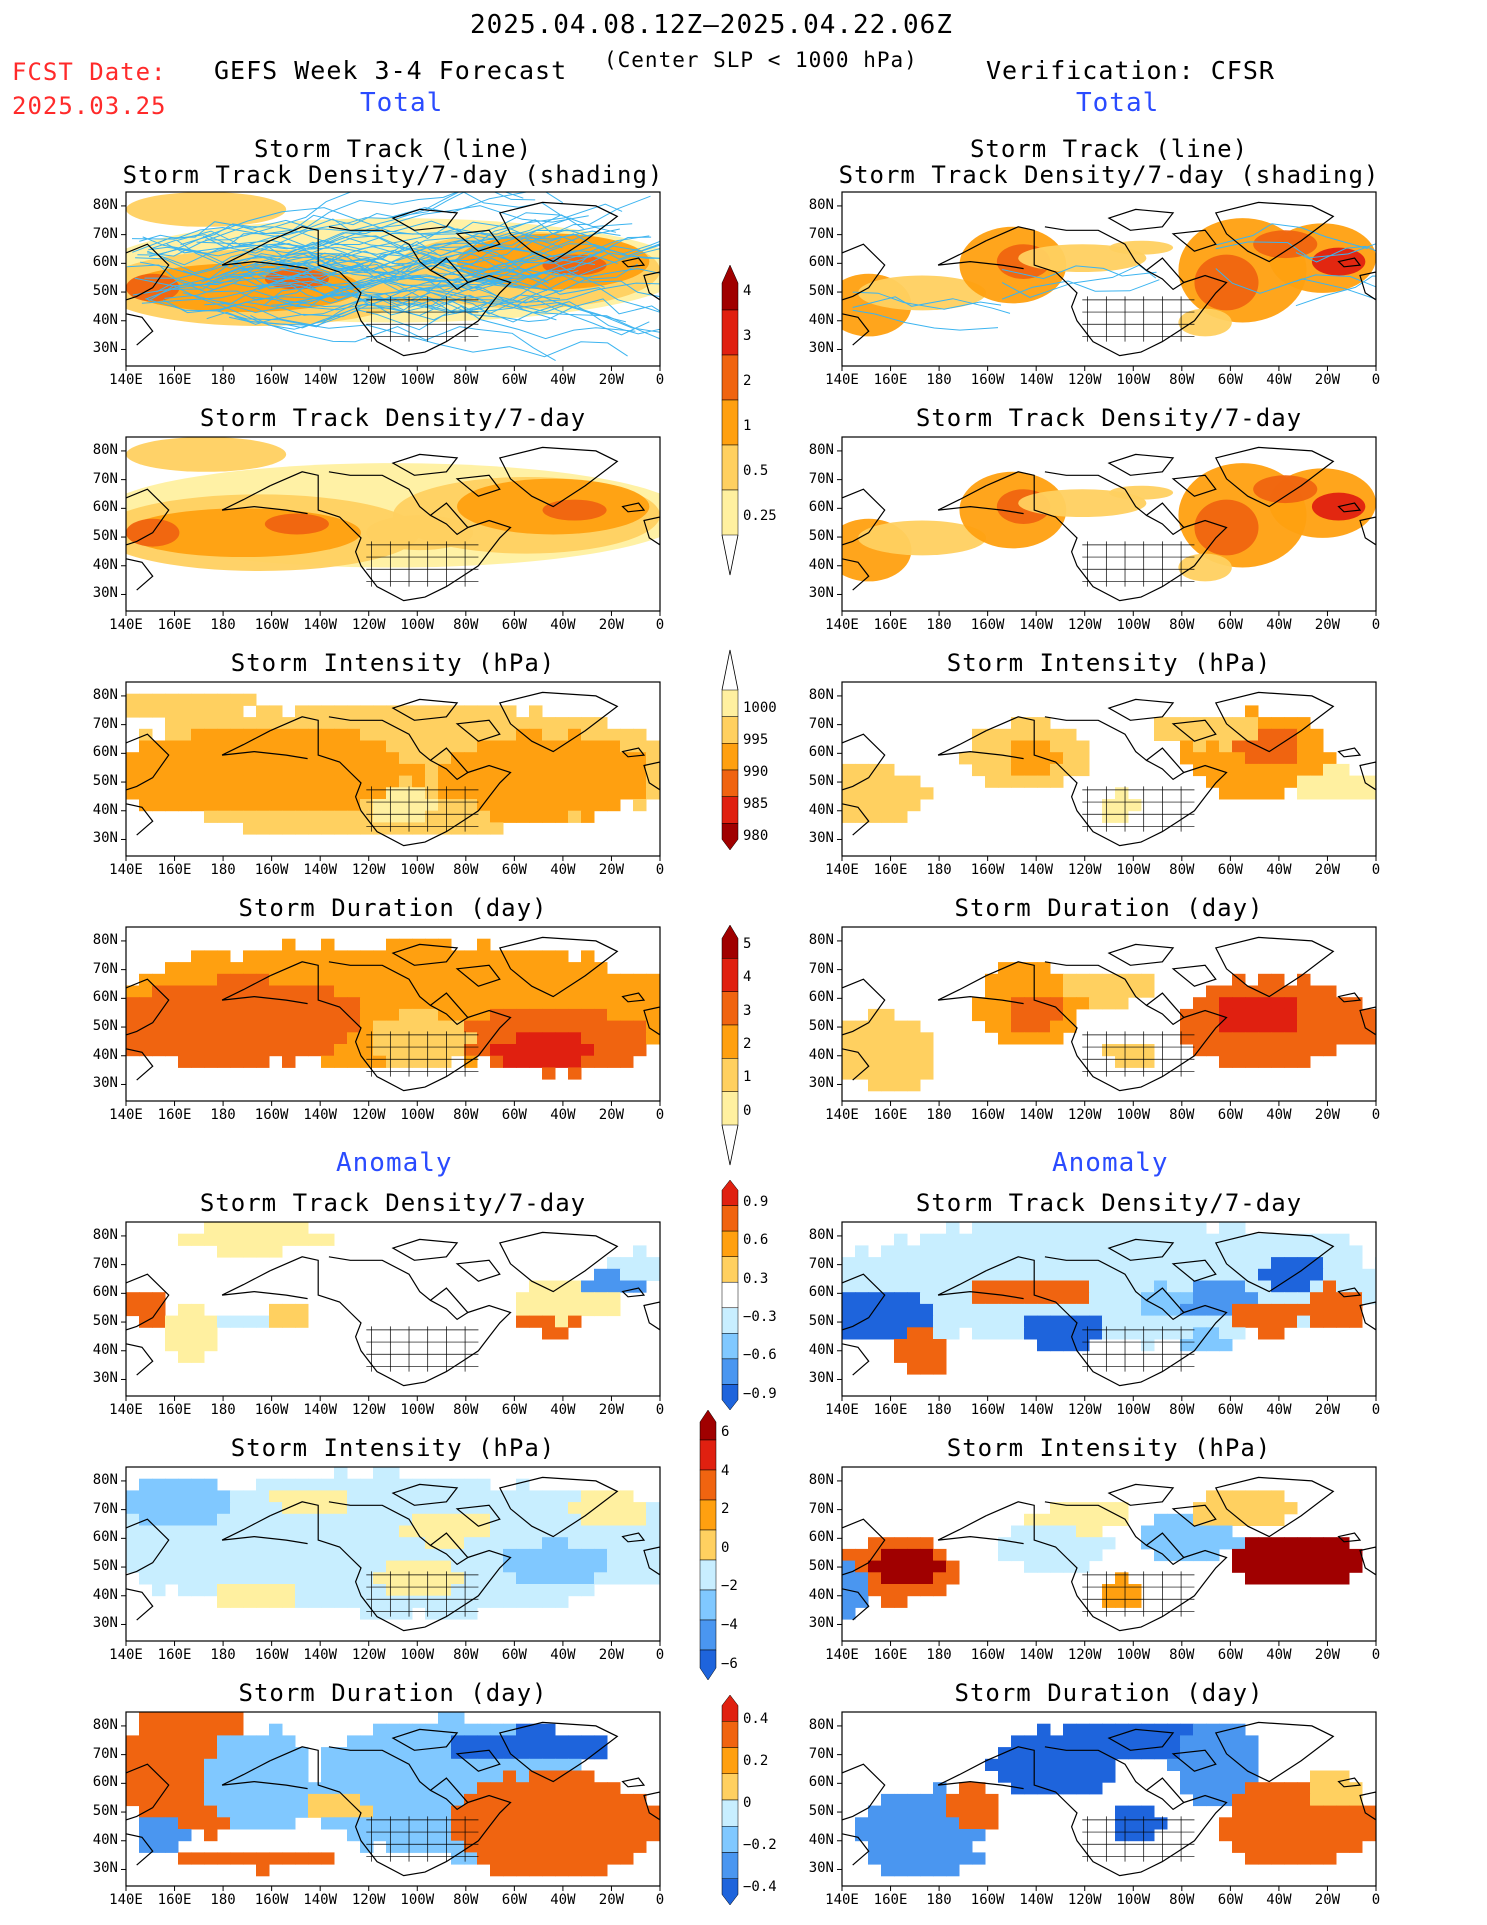 The image size is (1487, 1925). What do you see at coordinates (393, 1014) in the screenshot?
I see `map-shading-L4` at bounding box center [393, 1014].